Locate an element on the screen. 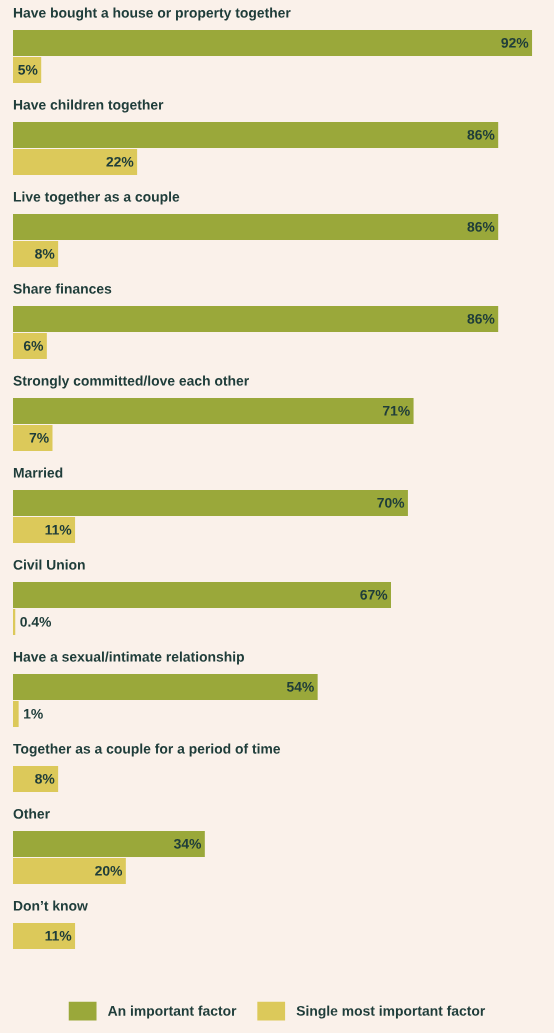  data-label: 20% is located at coordinates (109, 870).